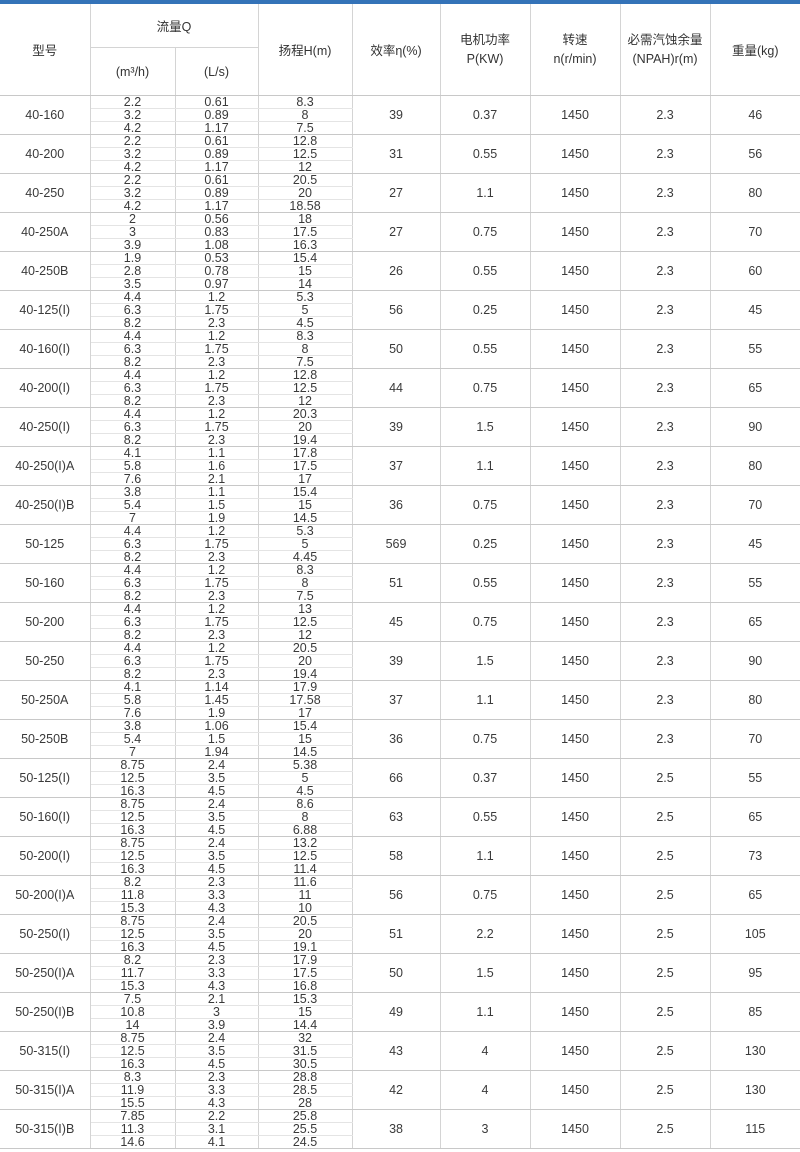 Image resolution: width=800 pixels, height=1152 pixels. I want to click on flow-ls-cell: 1.45, so click(217, 700).